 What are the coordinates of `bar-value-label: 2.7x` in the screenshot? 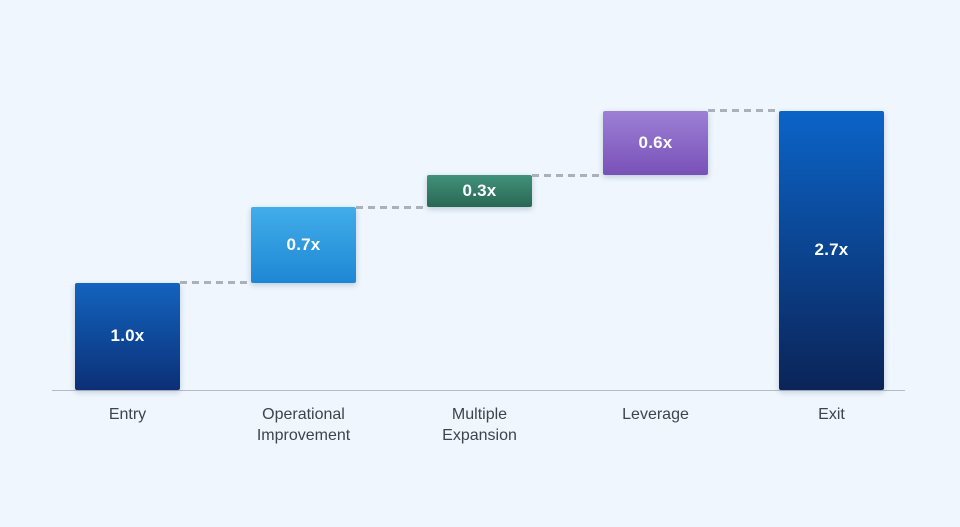 It's located at (831, 250).